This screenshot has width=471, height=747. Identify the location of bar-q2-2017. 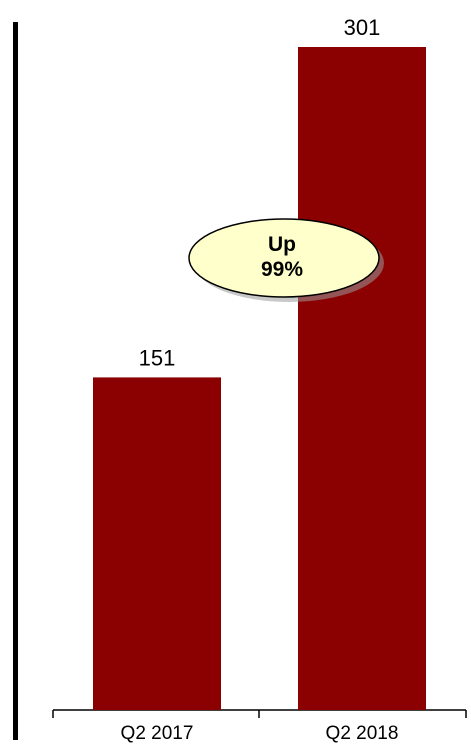
(157, 543).